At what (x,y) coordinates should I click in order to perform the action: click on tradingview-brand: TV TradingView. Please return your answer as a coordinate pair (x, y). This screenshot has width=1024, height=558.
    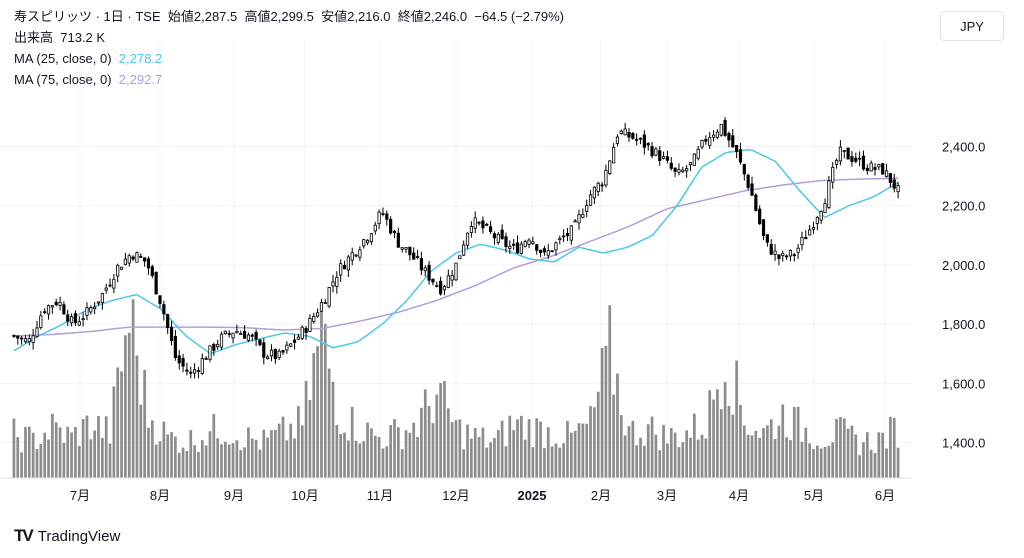
    Looking at the image, I should click on (67, 536).